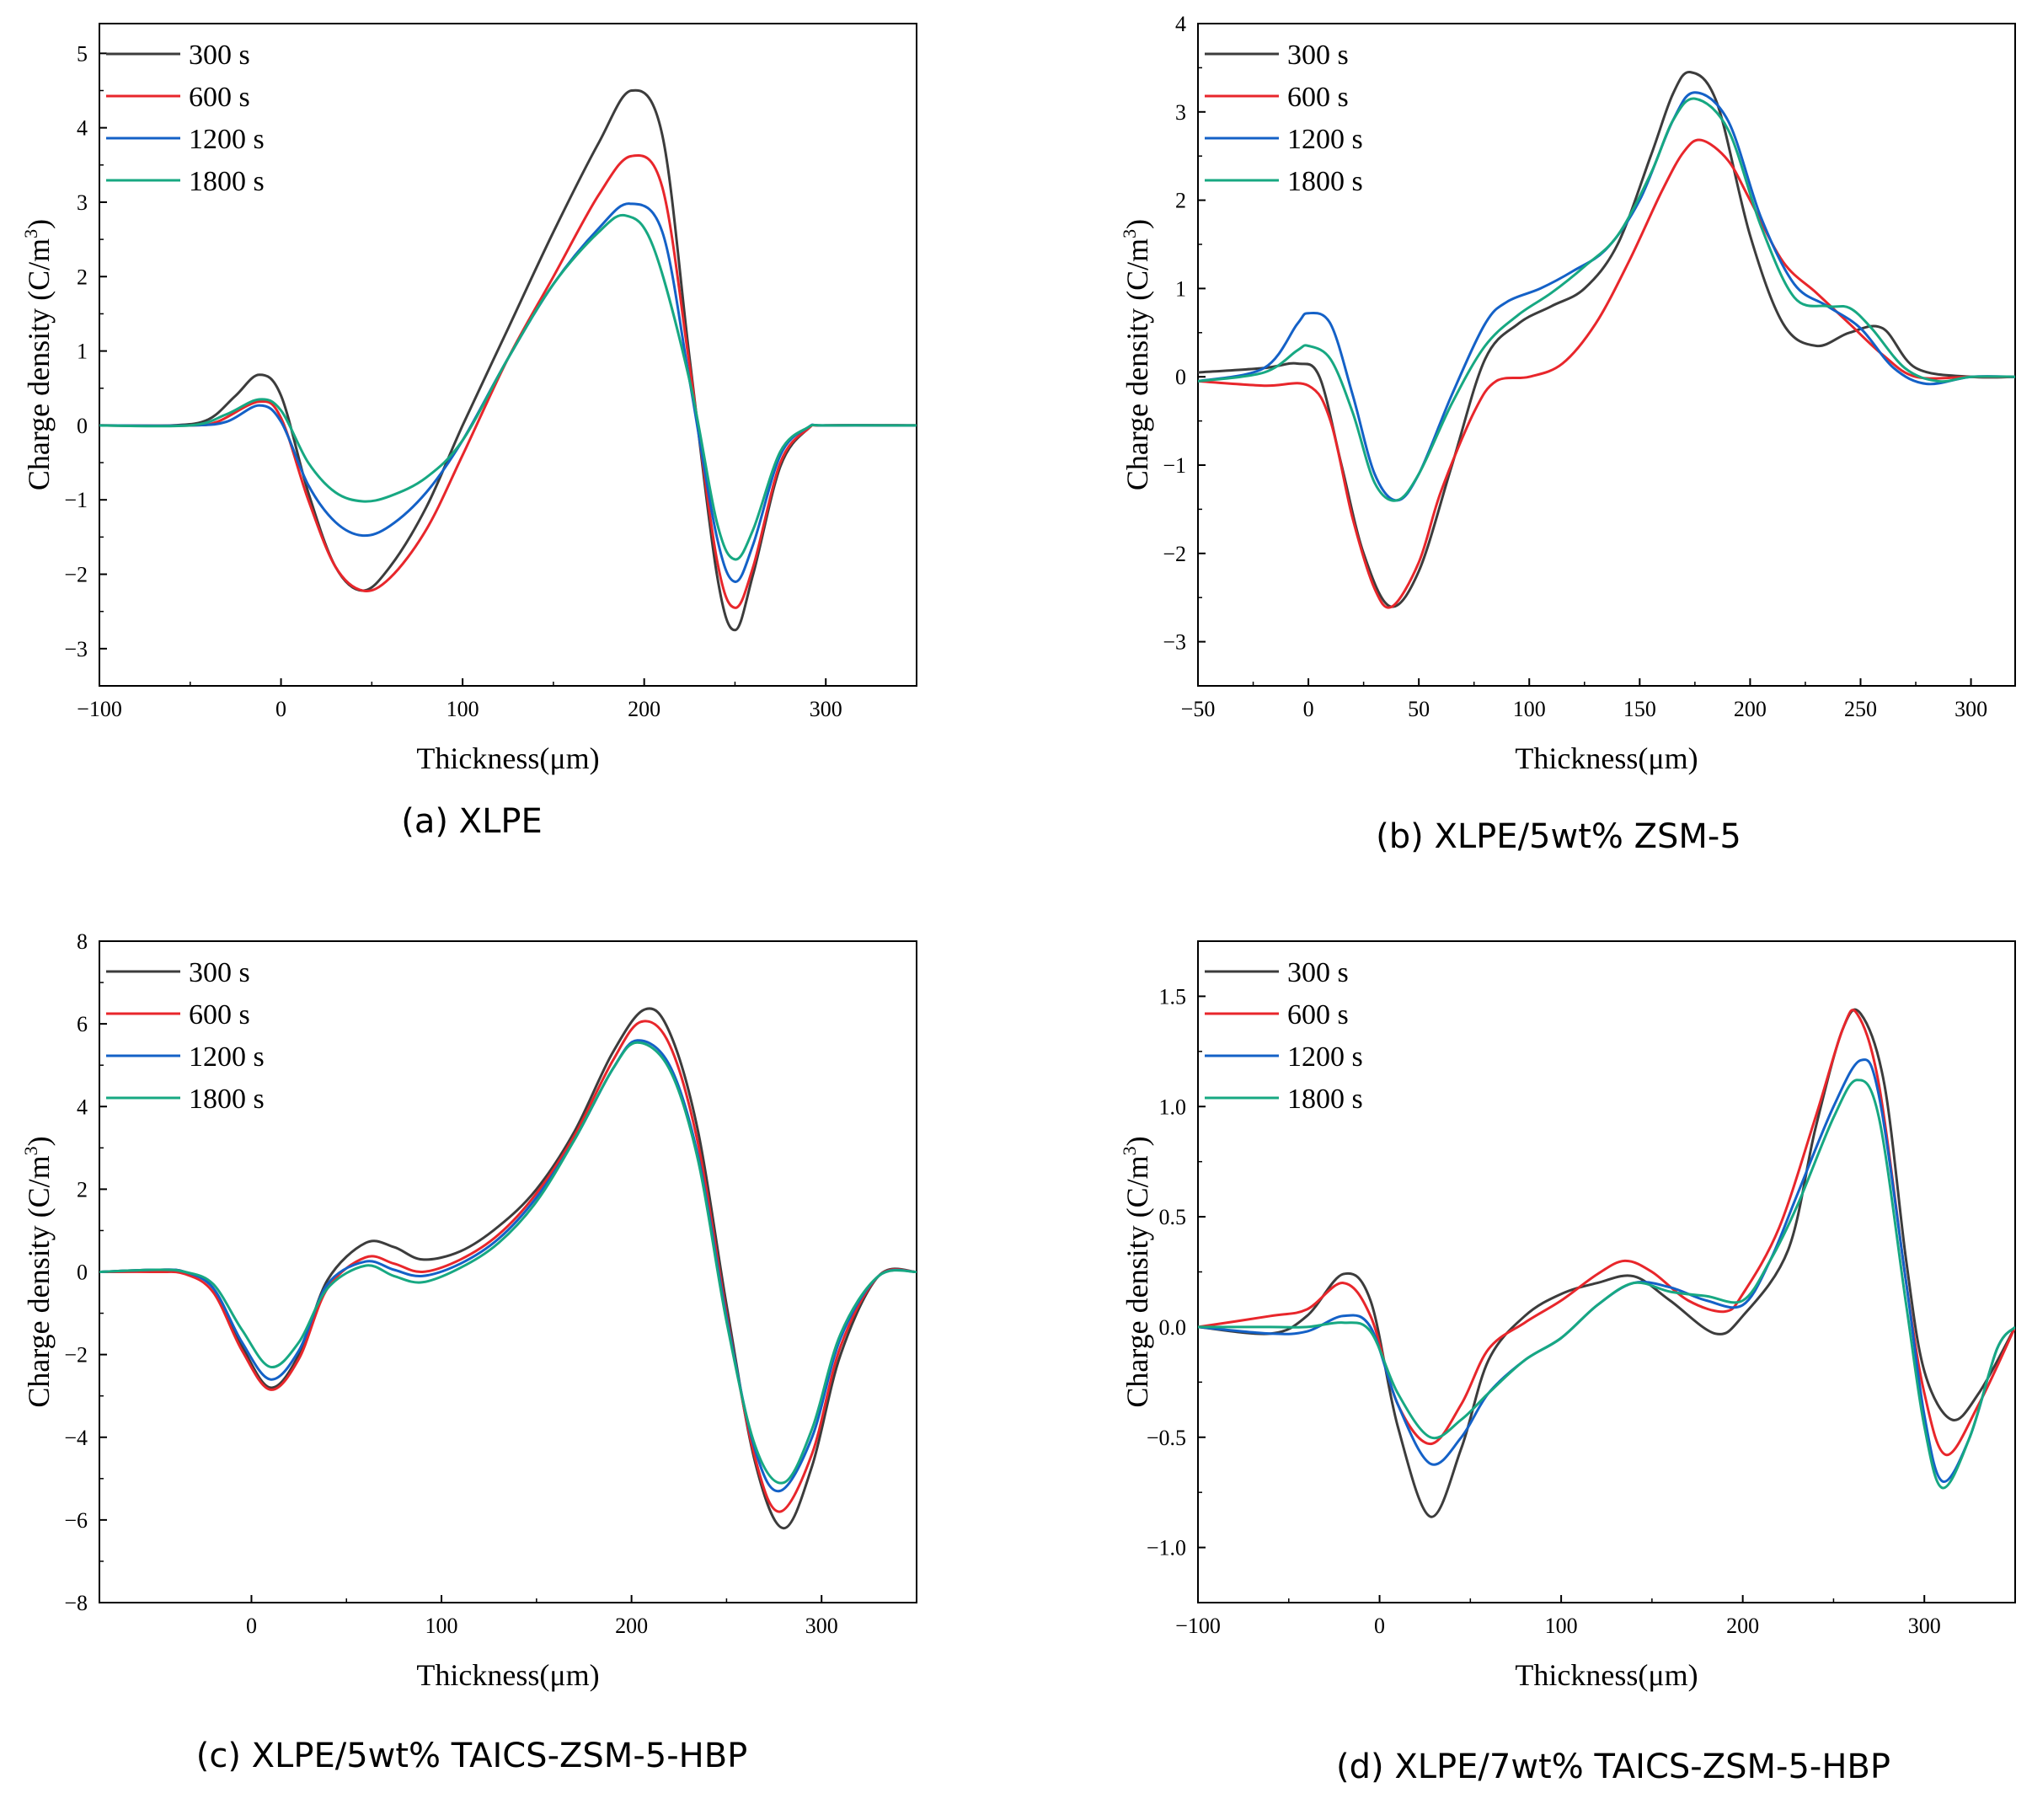 This screenshot has width=2032, height=1820. What do you see at coordinates (76, 1438) in the screenshot?
I see `y-tick-label: −4` at bounding box center [76, 1438].